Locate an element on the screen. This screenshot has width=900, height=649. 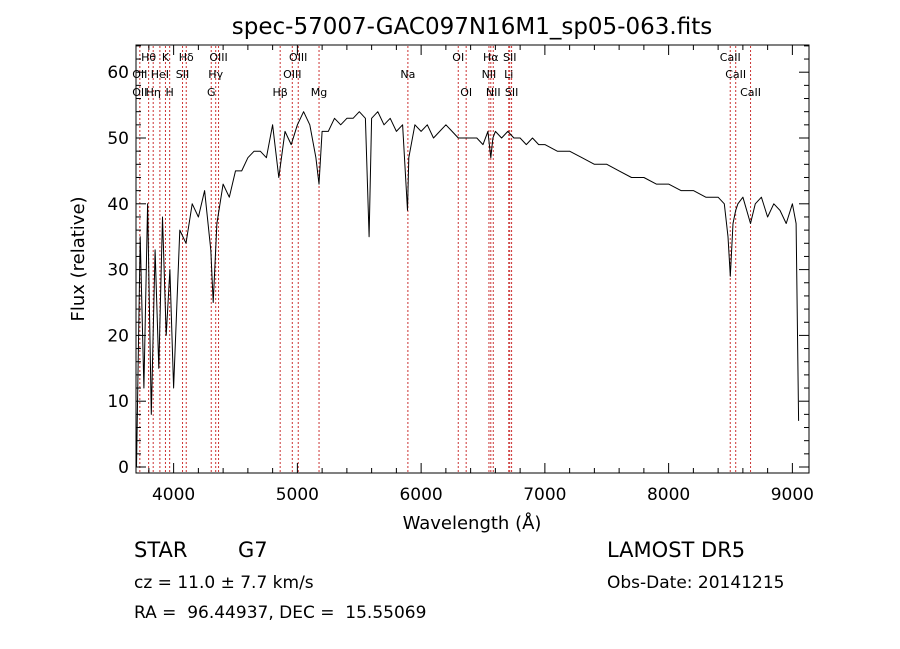
line-label-14: Na is located at coordinates (407, 74).